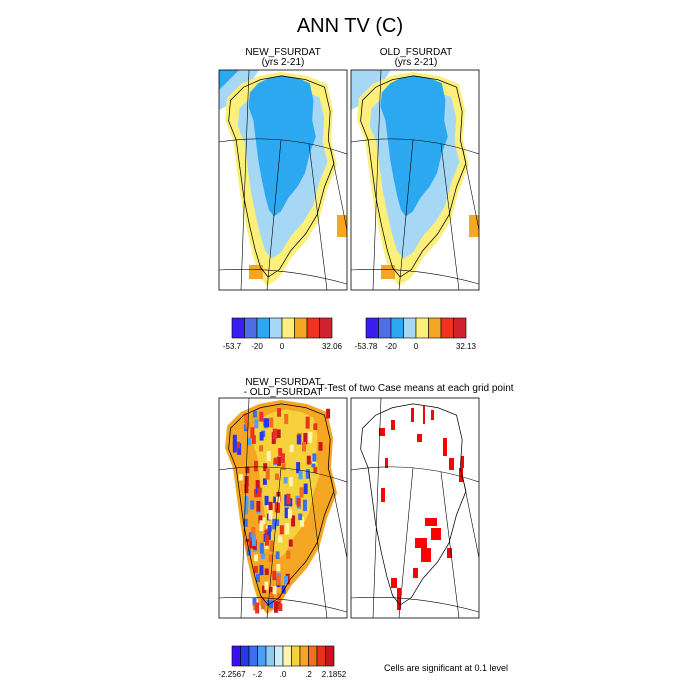 This screenshot has width=700, height=700. I want to click on colorbar-label: -20, so click(257, 346).